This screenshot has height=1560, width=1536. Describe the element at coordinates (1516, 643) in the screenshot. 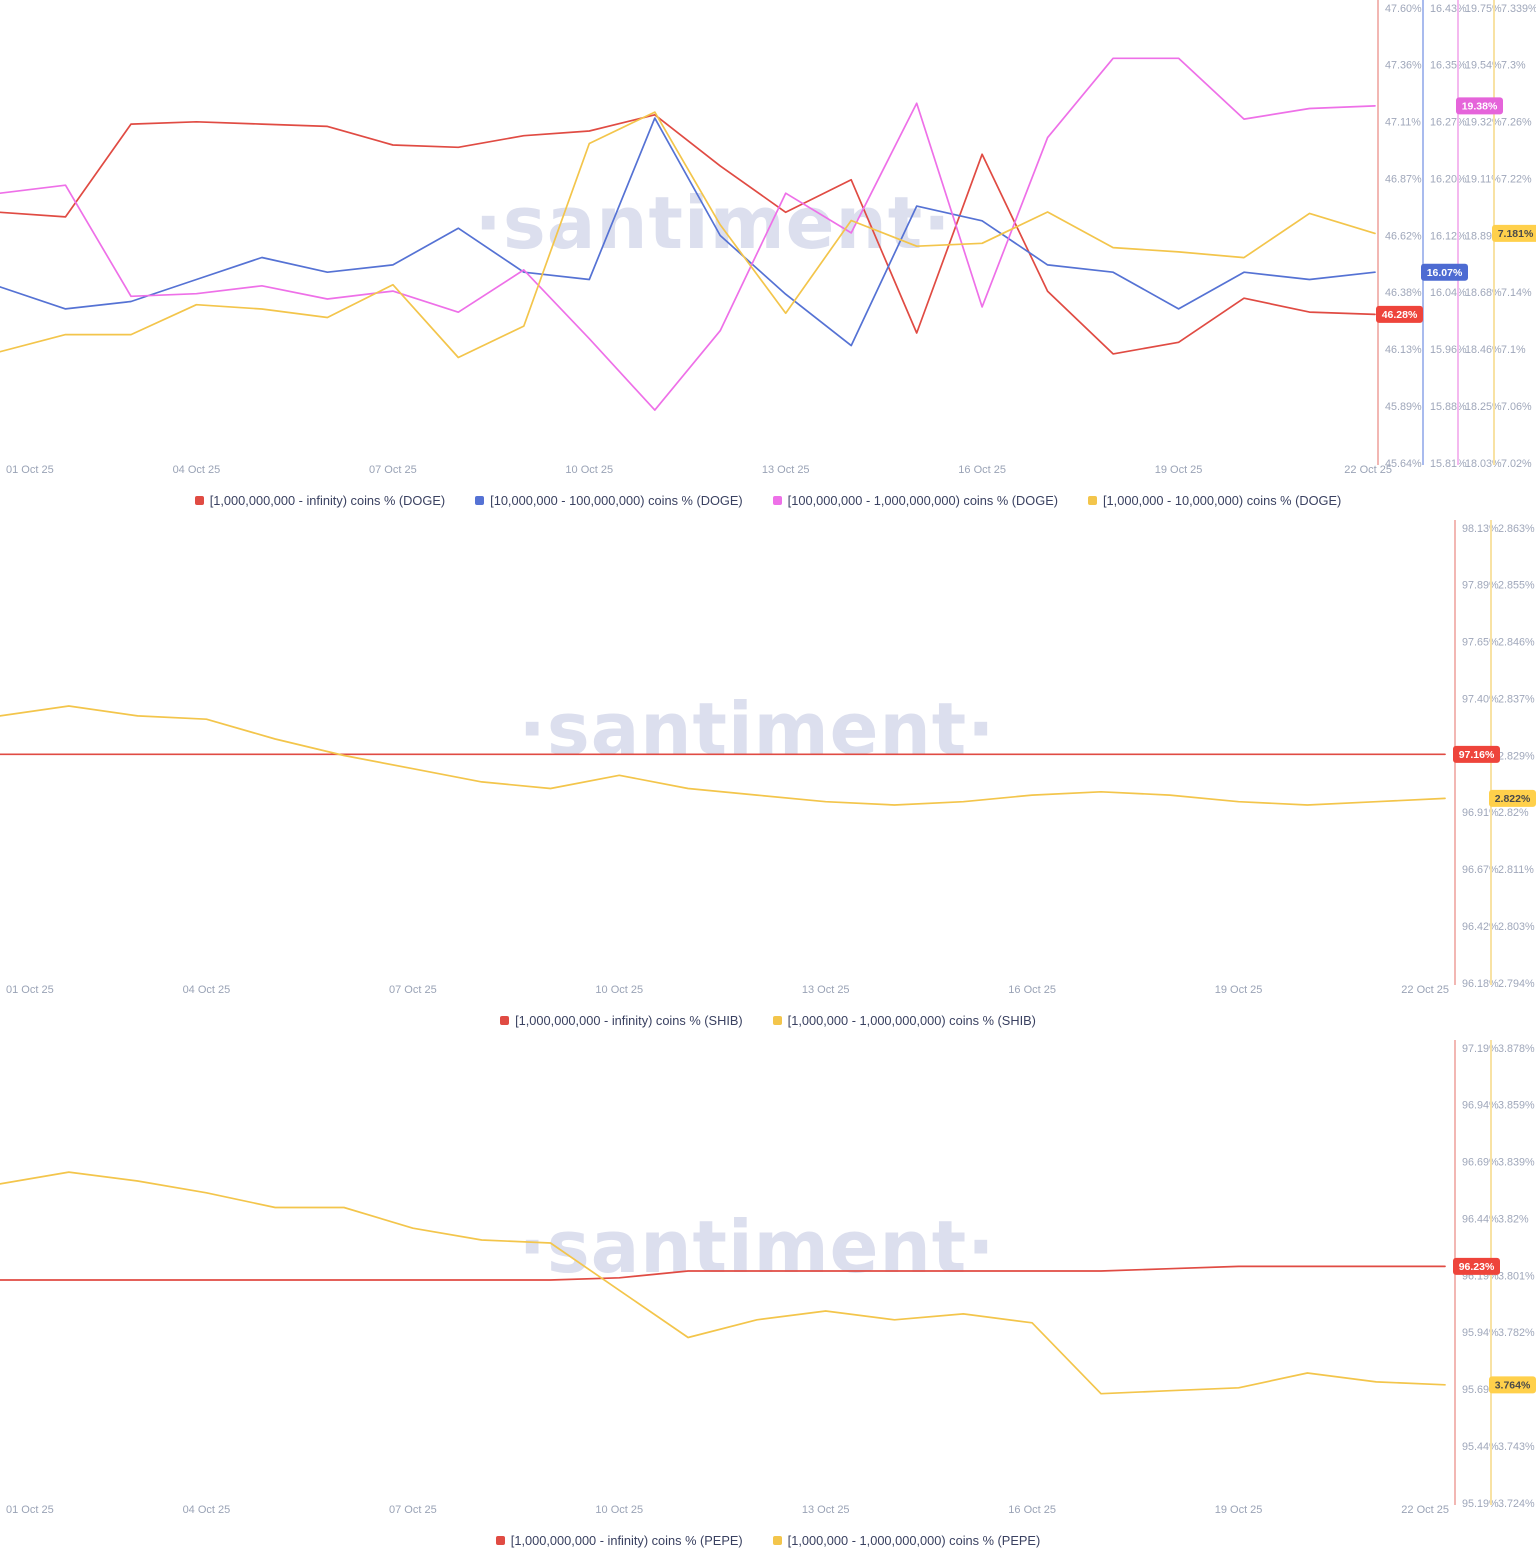

I see `y-axis-tick-label: 2.846%` at that location.